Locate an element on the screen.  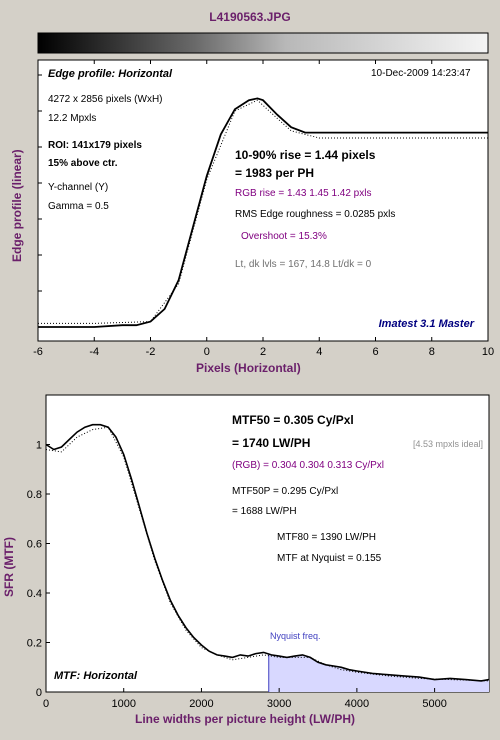
mtf50p-lw-text: = 1688 LW/PH is located at coordinates (264, 511).